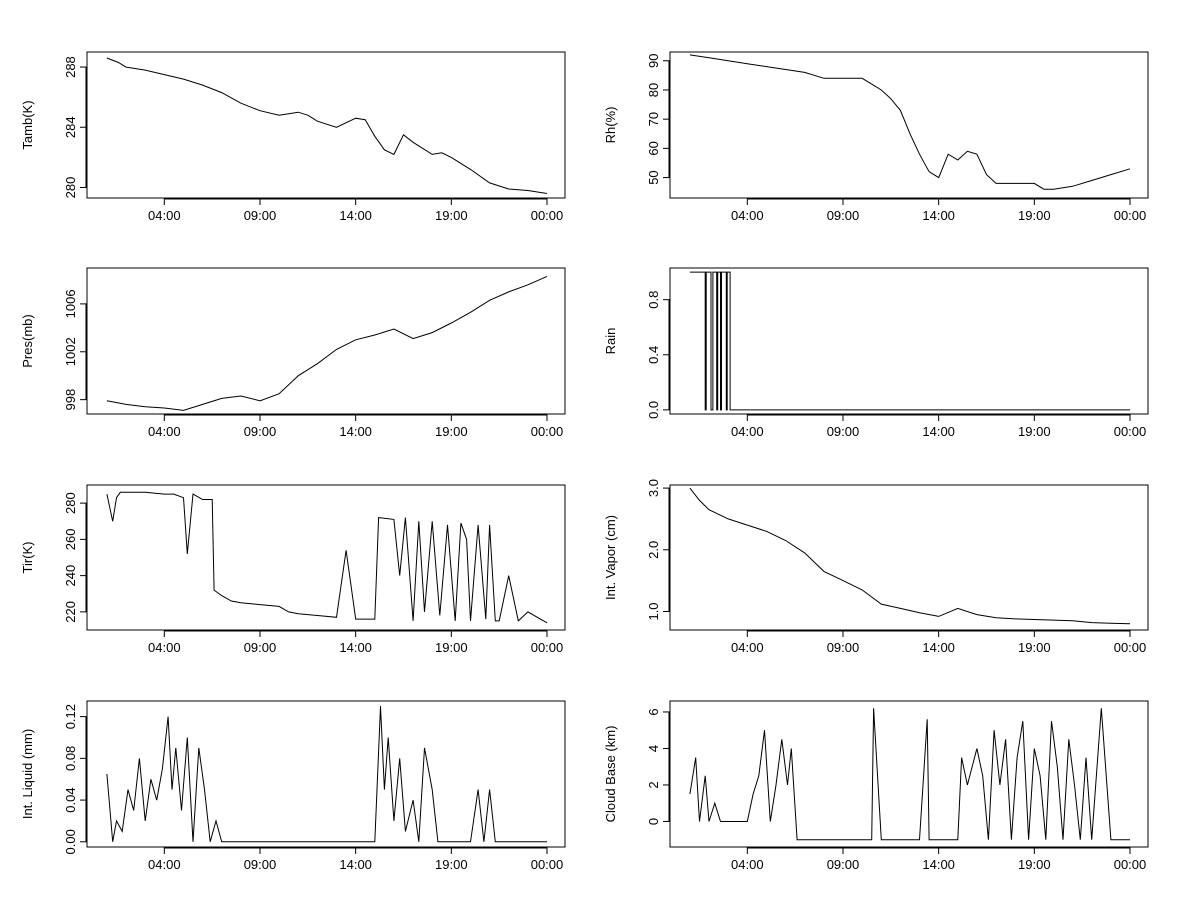  Describe the element at coordinates (451, 215) in the screenshot. I see `tamb-k-xtick-label: 19:00` at that location.